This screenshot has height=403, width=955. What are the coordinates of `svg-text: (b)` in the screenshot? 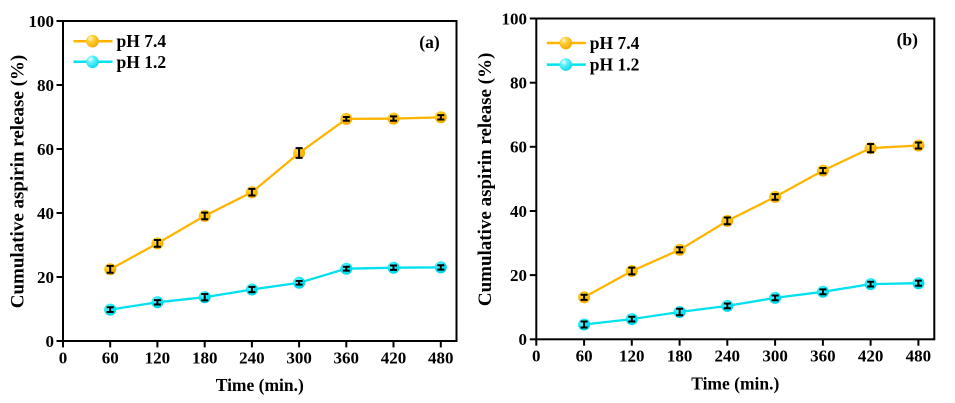 It's located at (908, 40).